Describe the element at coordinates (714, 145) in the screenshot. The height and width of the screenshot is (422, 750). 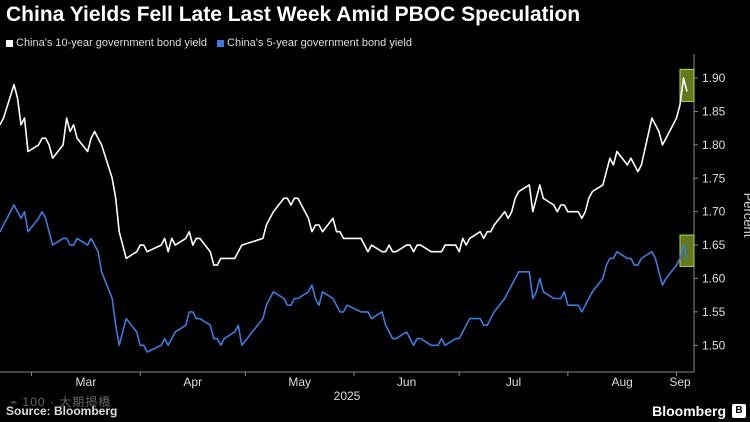
I see `y-tick-label: 1.80` at that location.